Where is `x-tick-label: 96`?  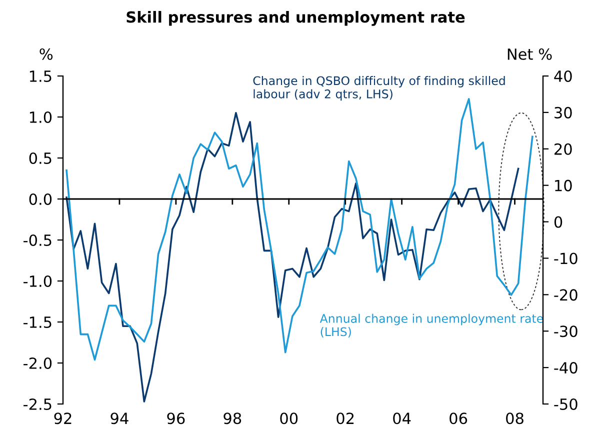
x-tick-label: 96 is located at coordinates (176, 418).